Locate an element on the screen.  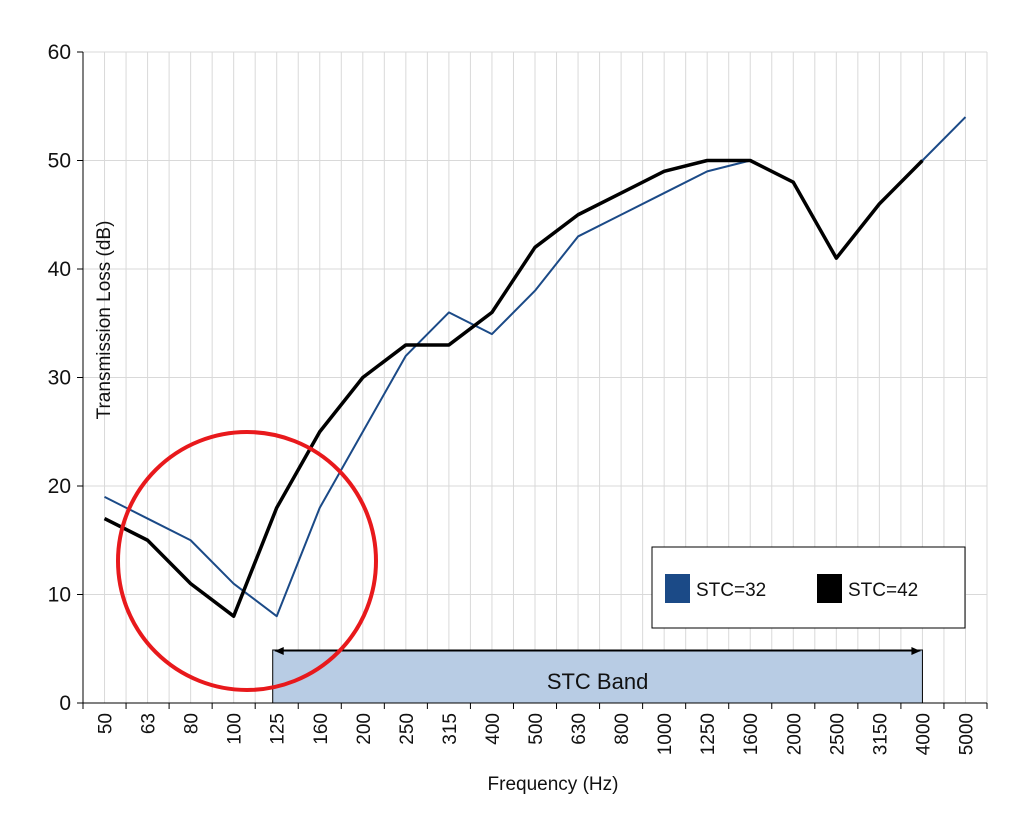
legend-label: STC=42 is located at coordinates (883, 590).